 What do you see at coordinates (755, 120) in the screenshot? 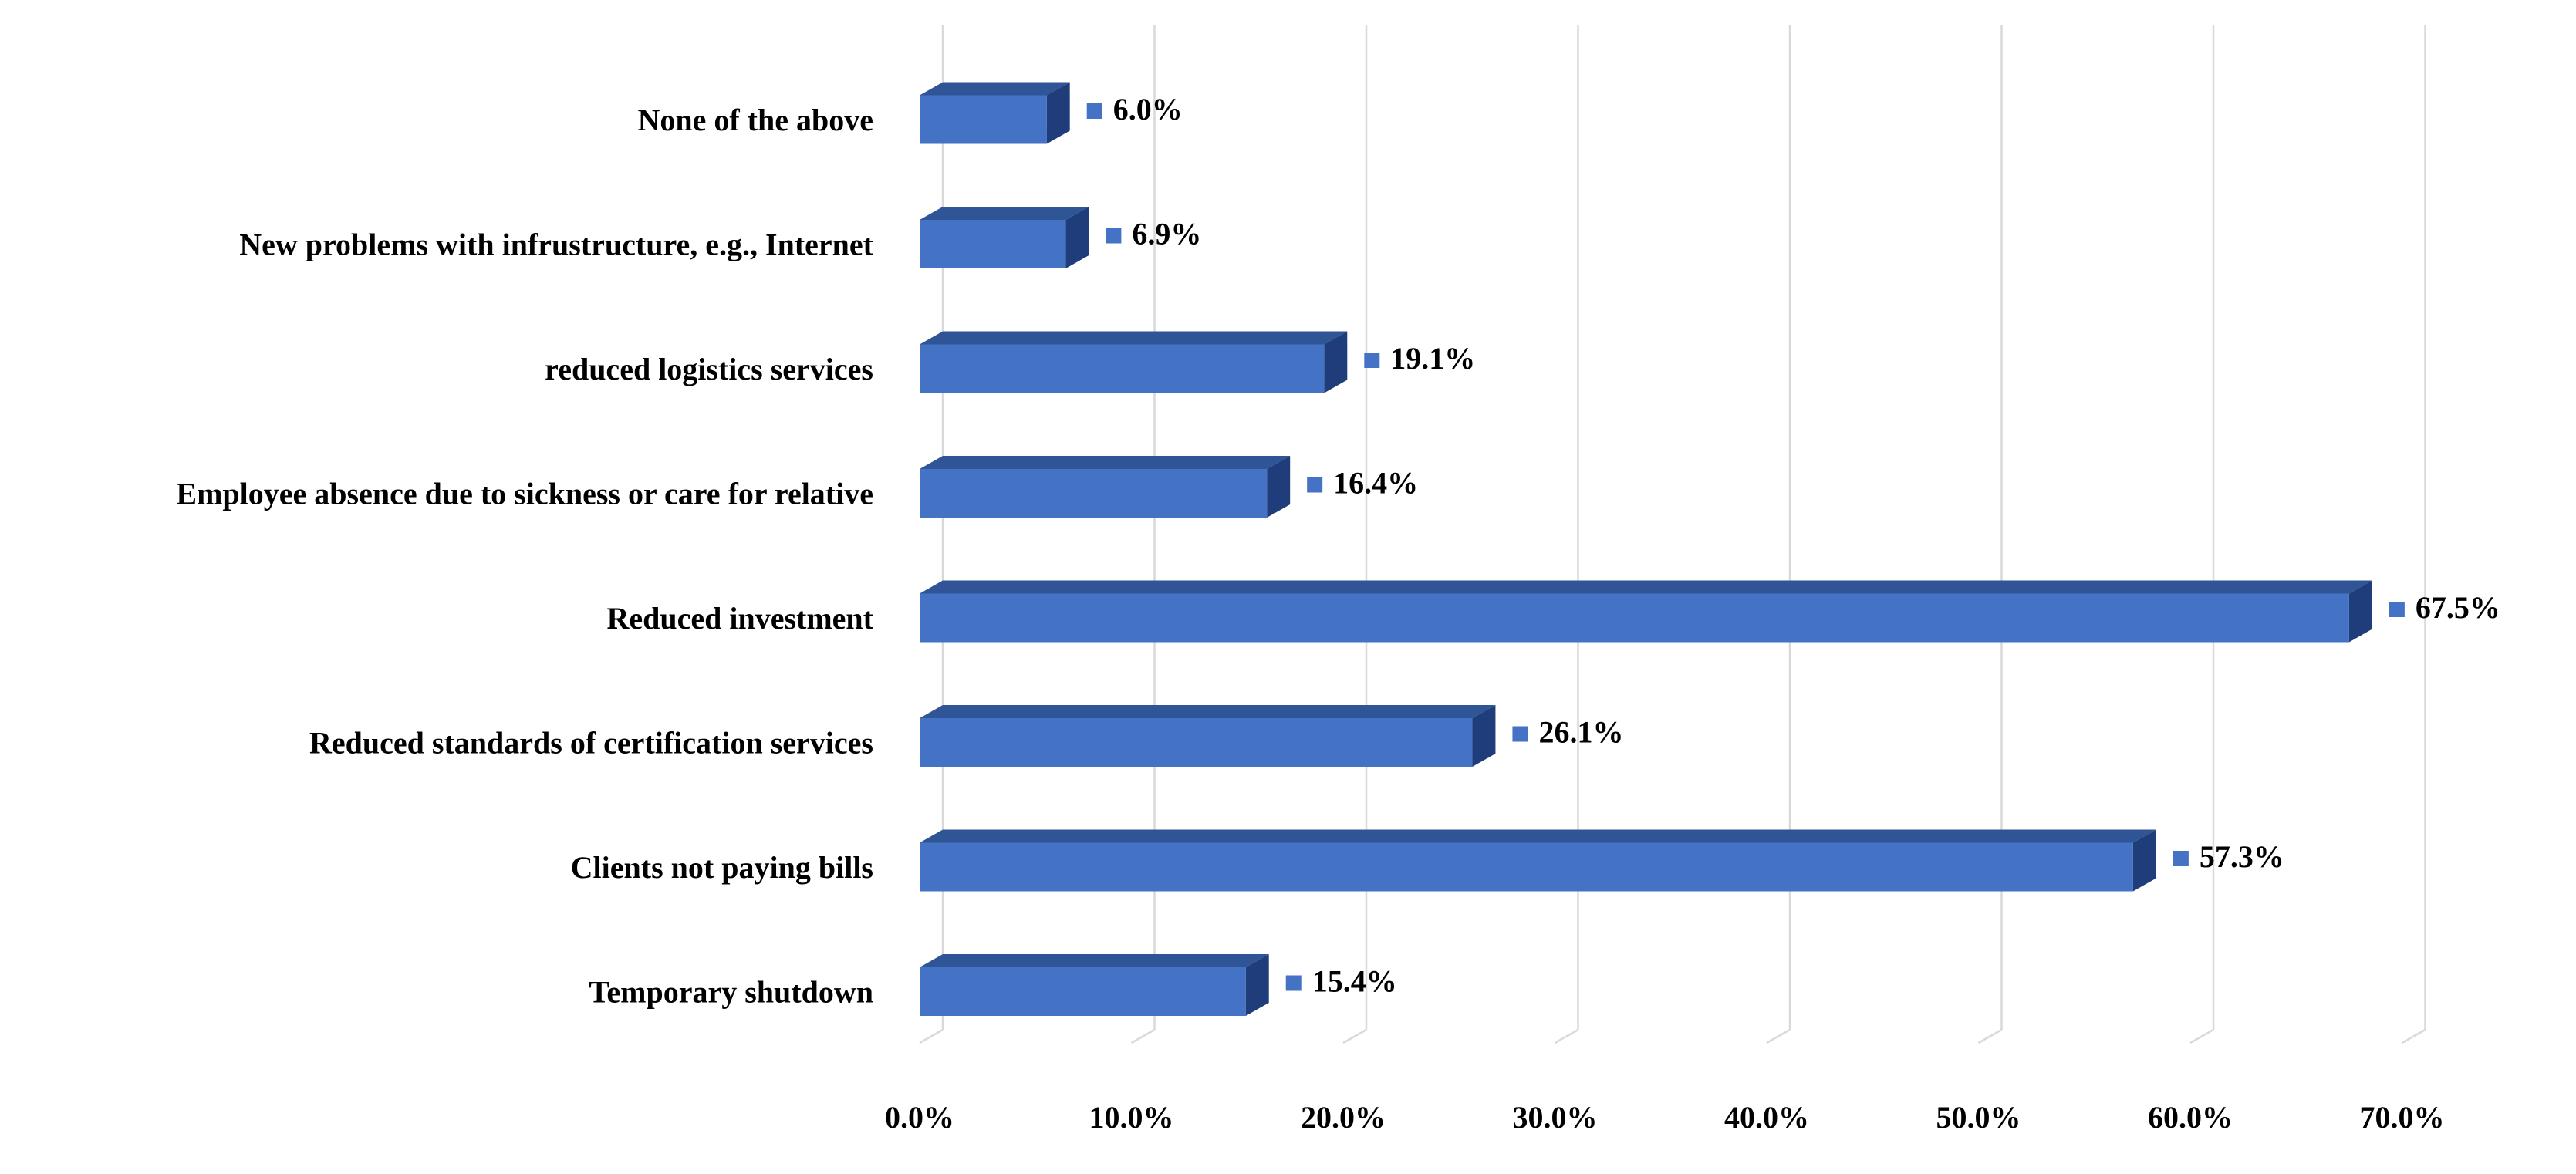
I see `category-label: None of the above` at bounding box center [755, 120].